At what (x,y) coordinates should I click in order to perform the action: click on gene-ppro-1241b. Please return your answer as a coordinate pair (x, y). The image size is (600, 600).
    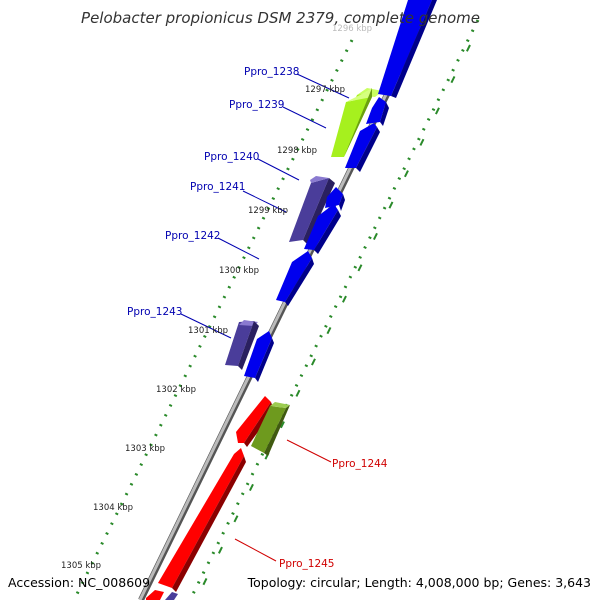
    Looking at the image, I should click on (322, 229).